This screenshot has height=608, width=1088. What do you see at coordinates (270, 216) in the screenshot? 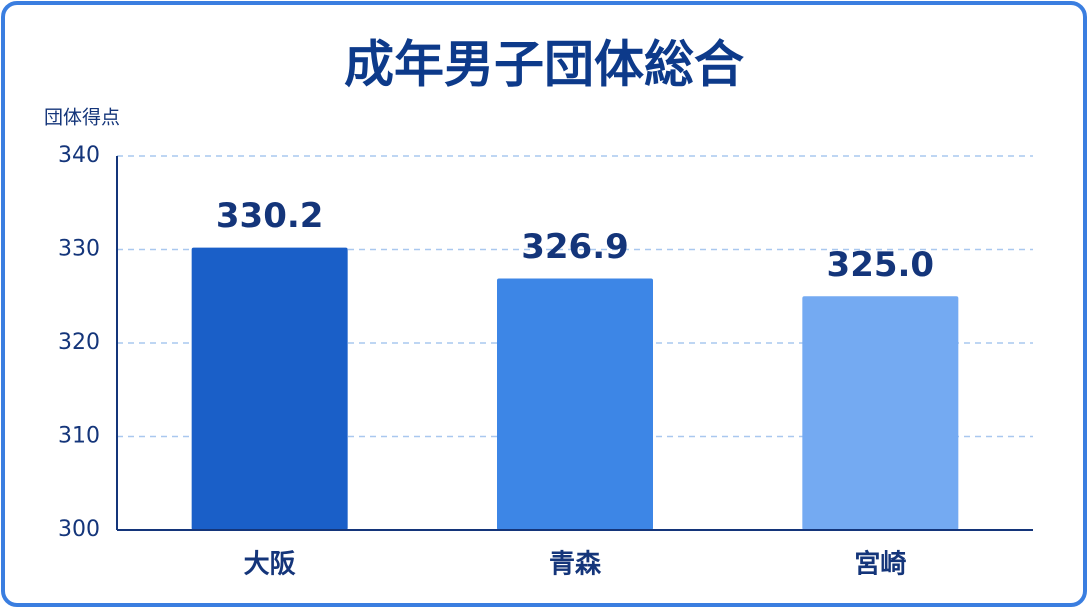
I see `value-label: 330.2` at bounding box center [270, 216].